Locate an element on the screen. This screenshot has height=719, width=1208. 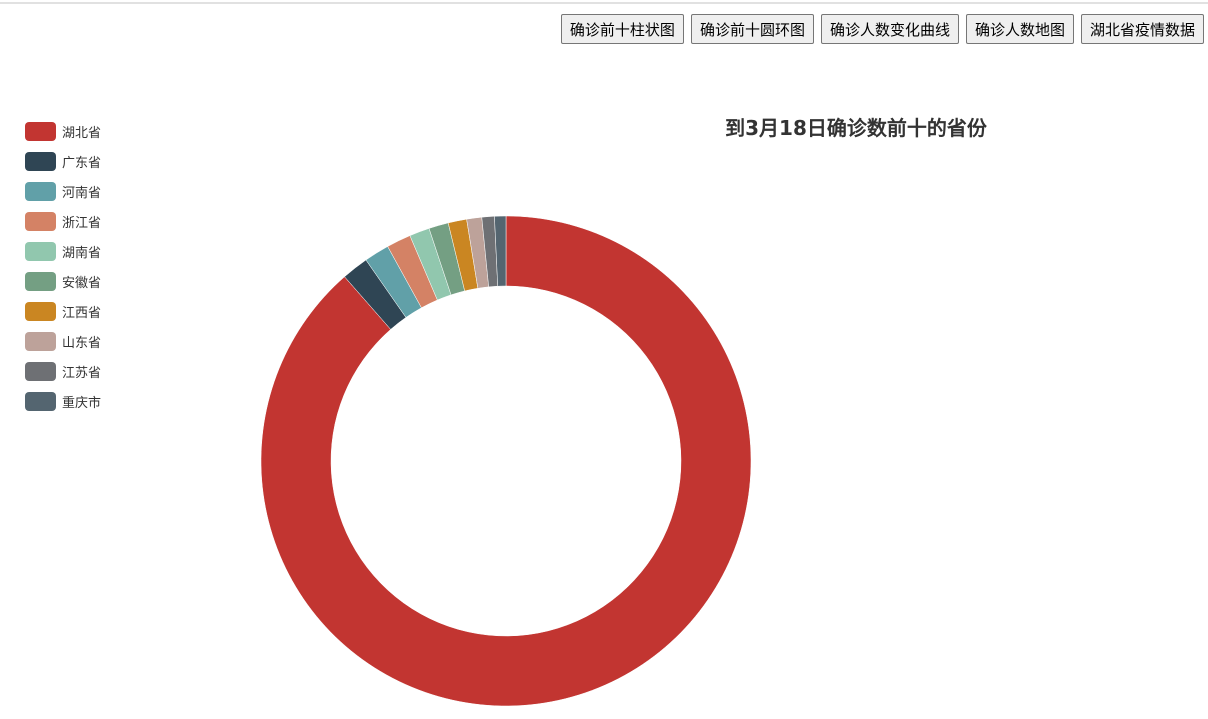
legend-label: 山东省 is located at coordinates (82, 343).